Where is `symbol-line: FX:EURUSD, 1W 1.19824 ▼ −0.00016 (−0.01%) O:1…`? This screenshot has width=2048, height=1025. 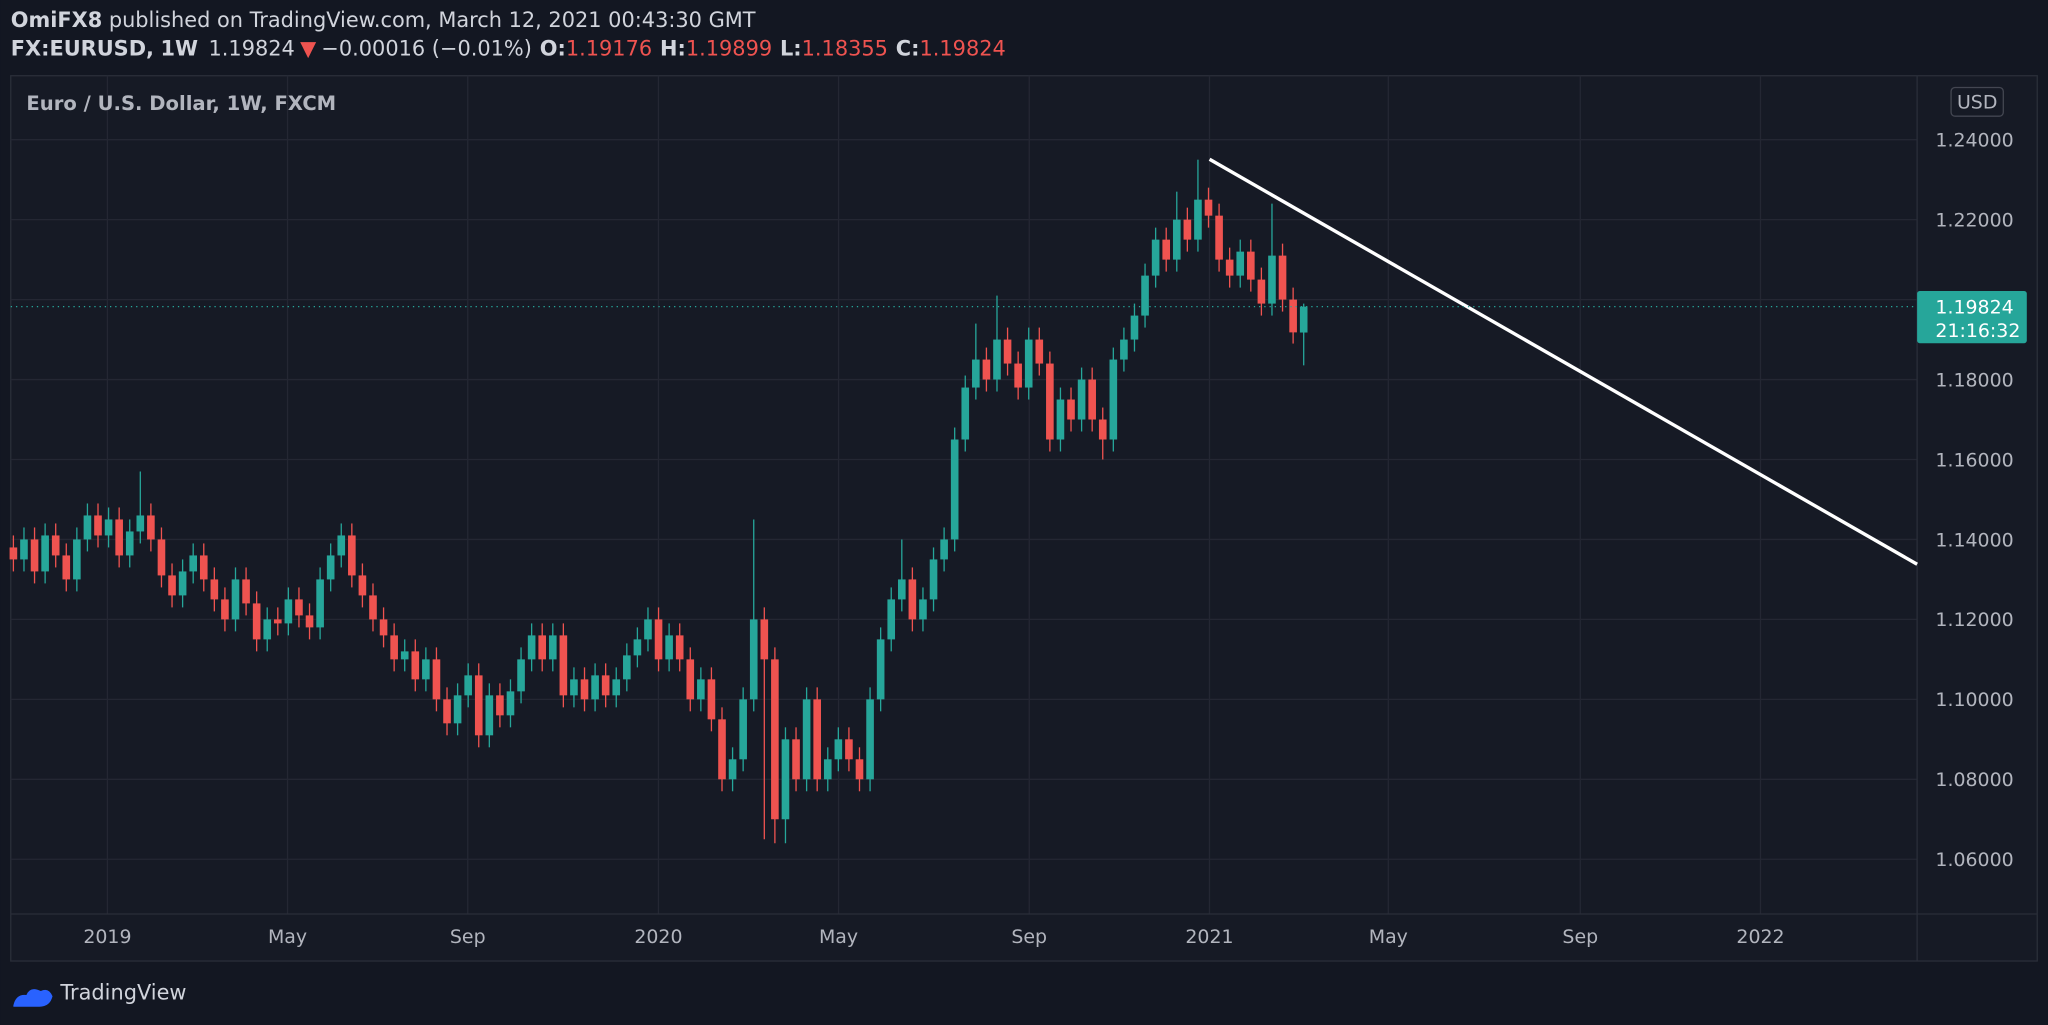 symbol-line: FX:EURUSD, 1W 1.19824 ▼ −0.00016 (−0.01%) O:1… is located at coordinates (508, 49).